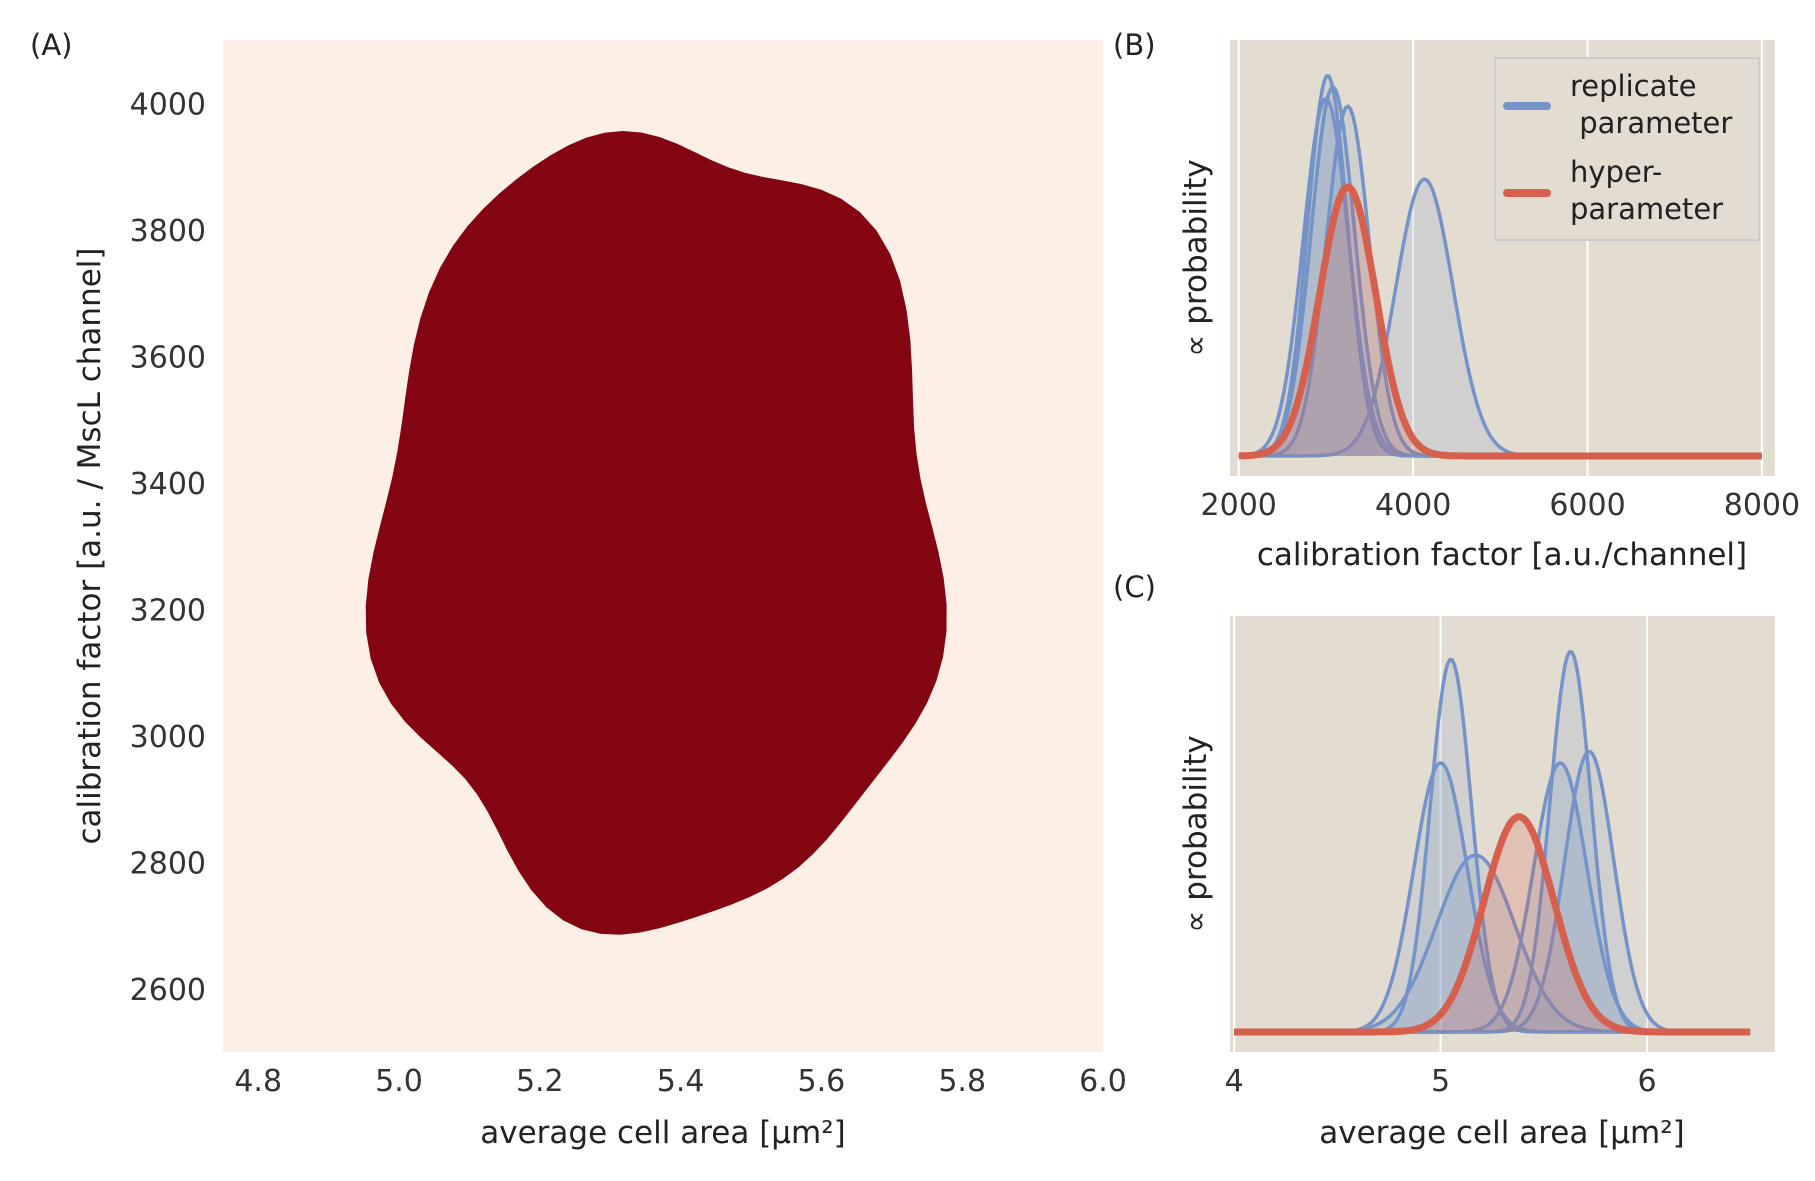  Describe the element at coordinates (1196, 257) in the screenshot. I see `panel-b-ylabel: ∝ probability` at that location.